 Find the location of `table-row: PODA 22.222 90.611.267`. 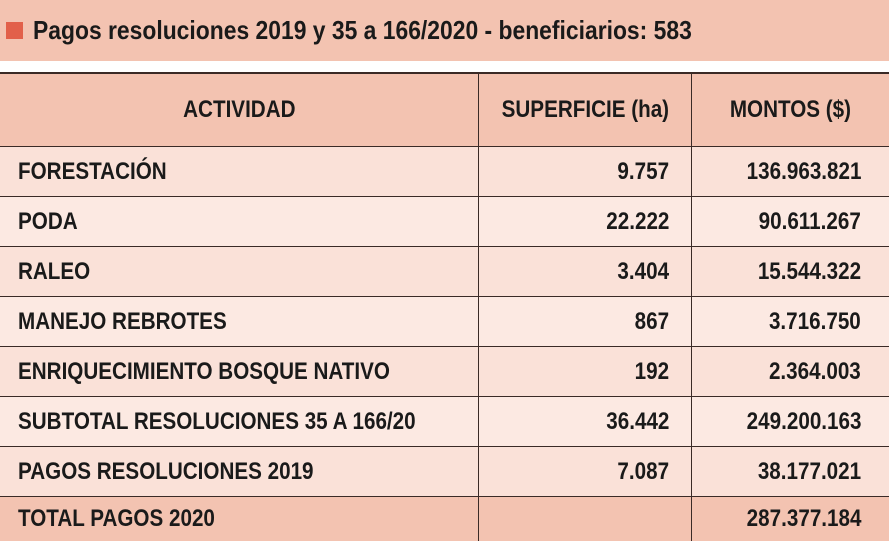

table-row: PODA 22.222 90.611.267 is located at coordinates (444, 221).